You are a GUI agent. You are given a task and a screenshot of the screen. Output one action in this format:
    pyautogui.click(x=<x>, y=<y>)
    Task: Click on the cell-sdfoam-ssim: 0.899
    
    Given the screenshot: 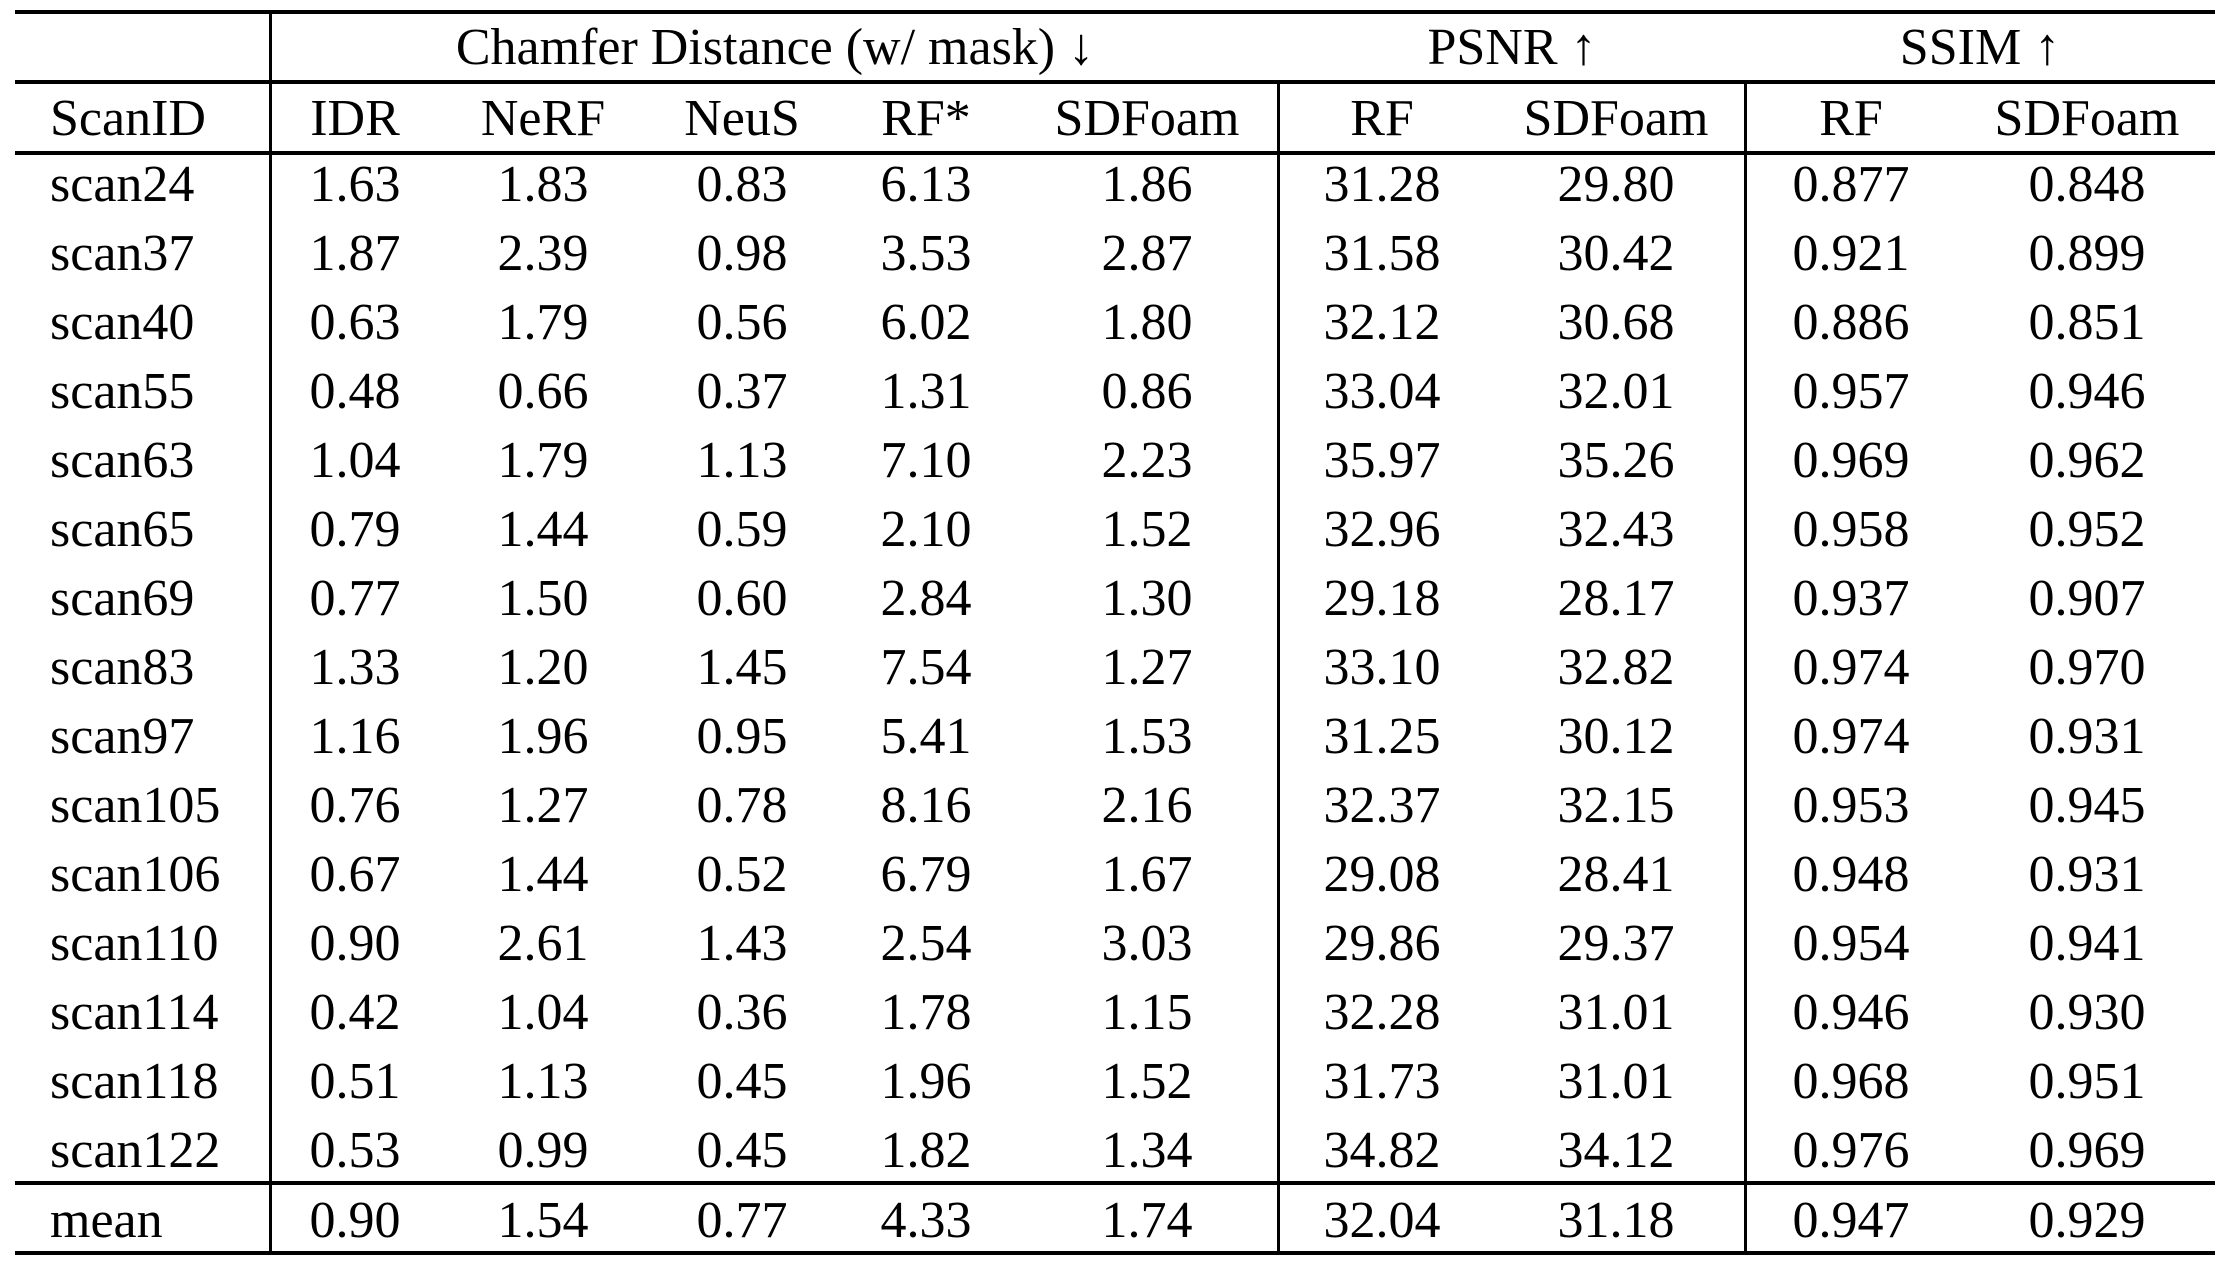 What is the action you would take?
    pyautogui.click(x=2087, y=253)
    